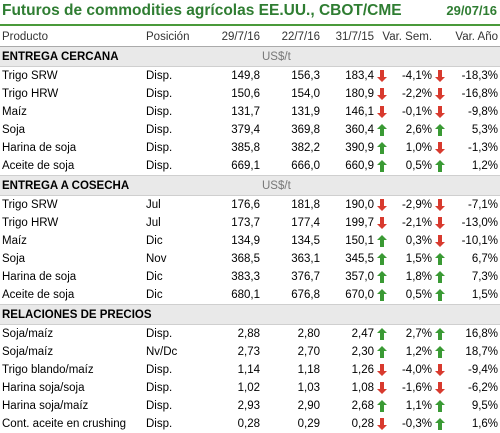  I want to click on value-current: 2,88, so click(248, 334).